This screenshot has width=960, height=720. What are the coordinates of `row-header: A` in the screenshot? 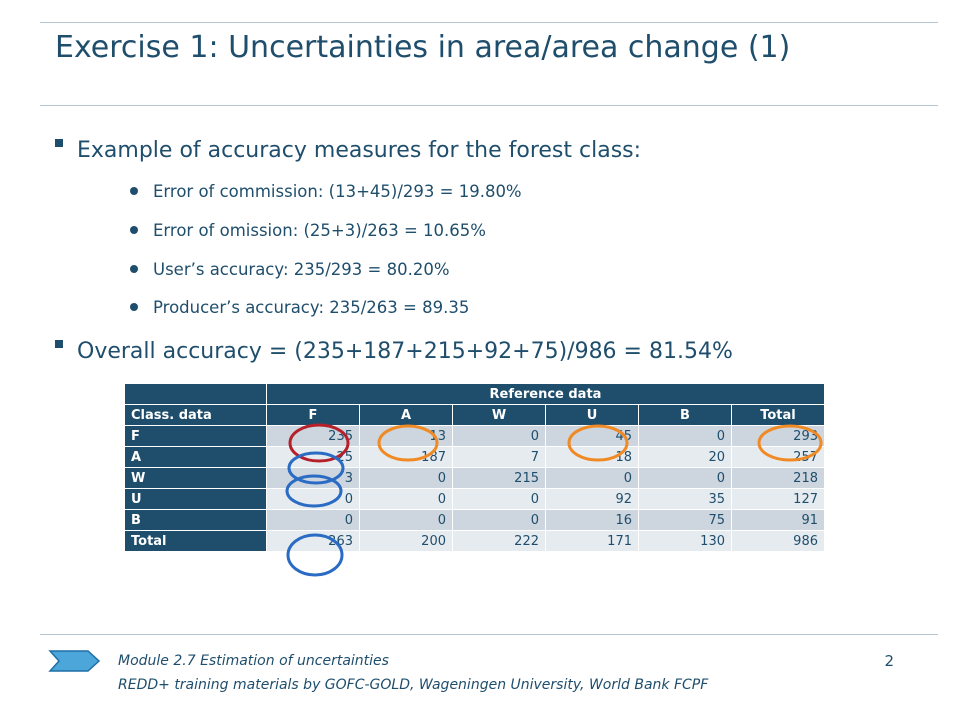 It's located at (196, 457).